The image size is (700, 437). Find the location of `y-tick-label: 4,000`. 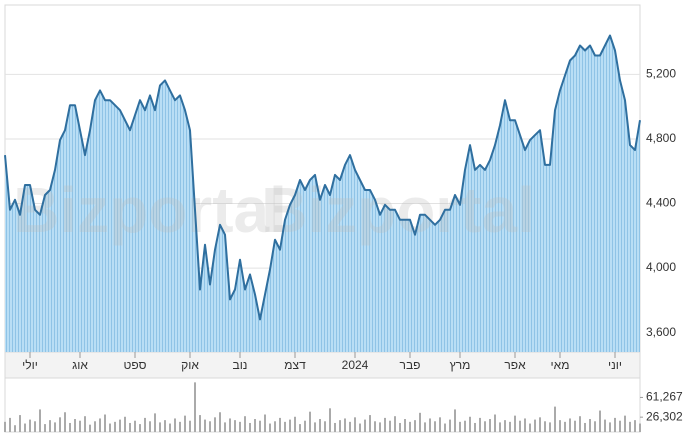

y-tick-label: 4,000 is located at coordinates (661, 267).